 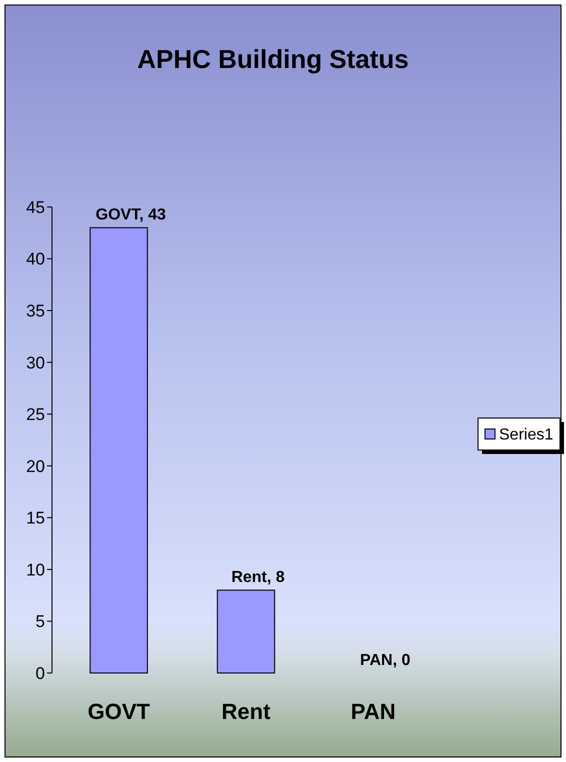 What do you see at coordinates (35, 259) in the screenshot?
I see `y-tick-label: 40` at bounding box center [35, 259].